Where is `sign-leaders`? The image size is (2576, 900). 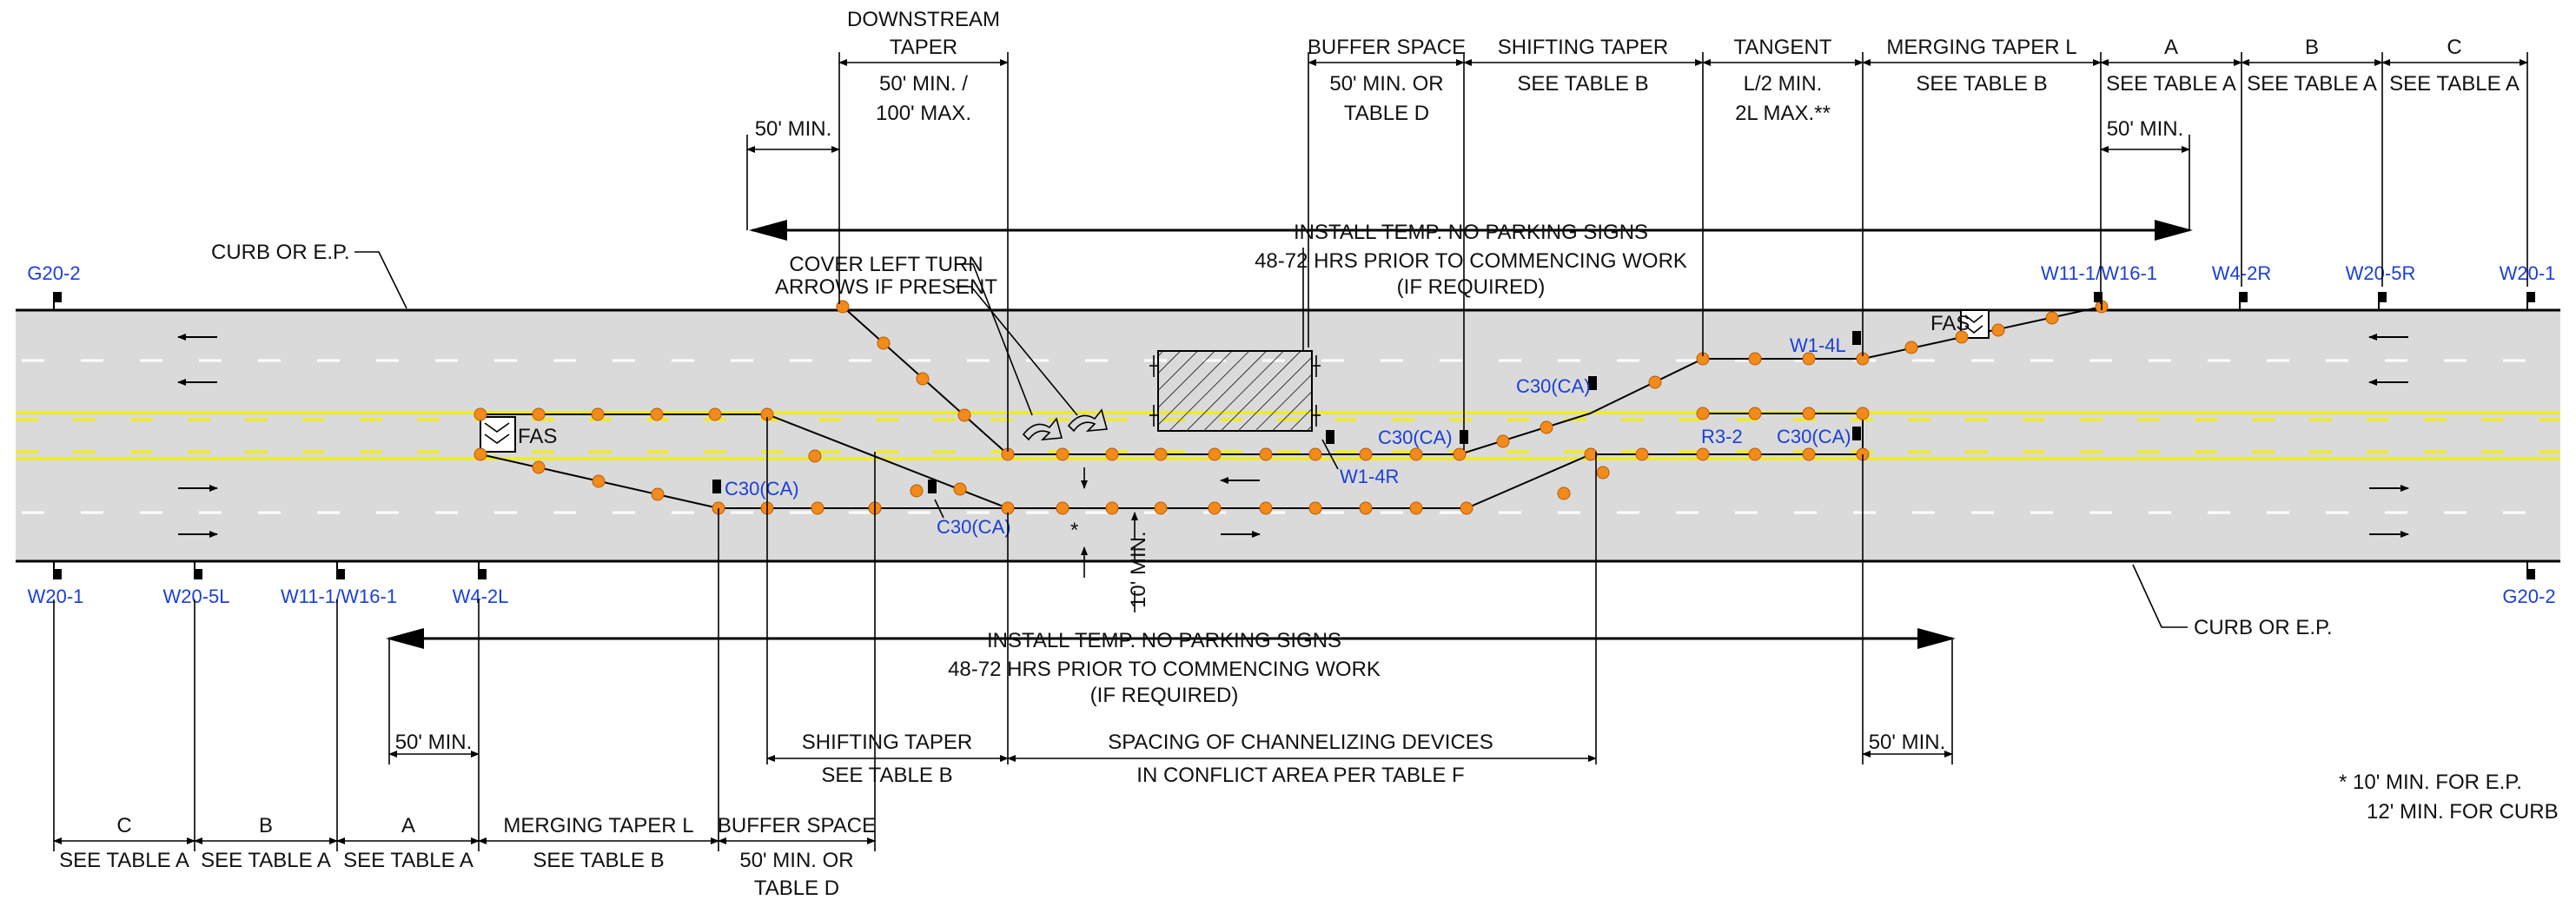 sign-leaders is located at coordinates (1136, 479).